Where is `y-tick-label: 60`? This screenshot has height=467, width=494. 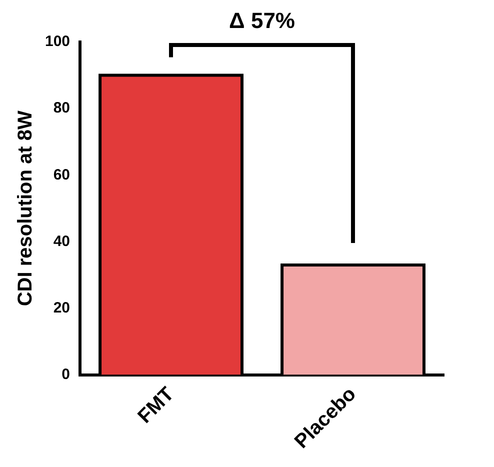 y-tick-label: 60 is located at coordinates (61, 175).